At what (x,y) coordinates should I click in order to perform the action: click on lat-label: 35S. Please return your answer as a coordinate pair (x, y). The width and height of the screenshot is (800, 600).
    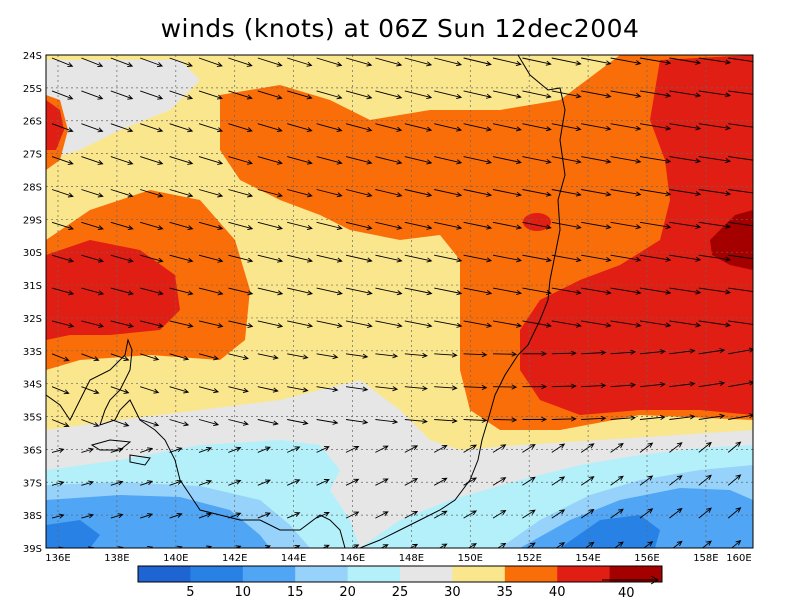
    Looking at the image, I should click on (32, 418).